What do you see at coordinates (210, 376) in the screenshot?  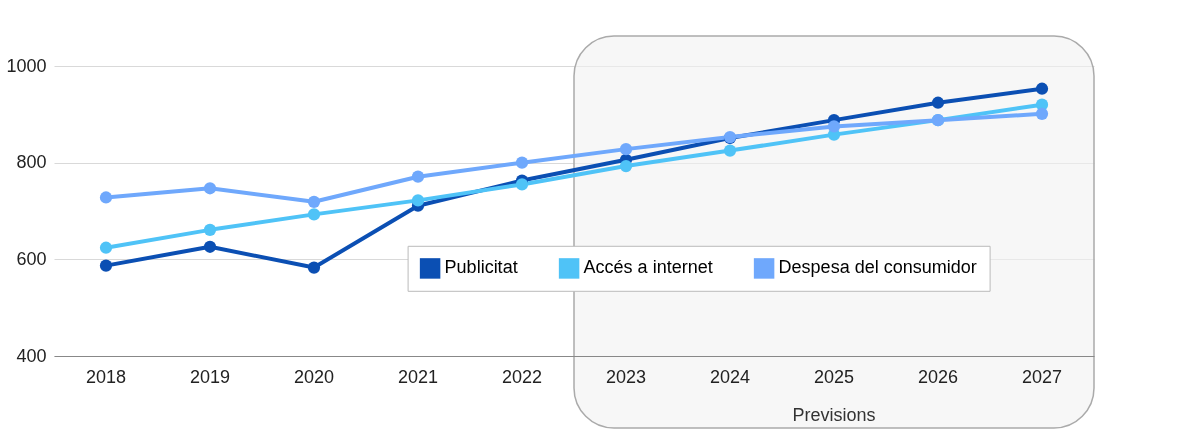 I see `x-tick-label: 2019` at bounding box center [210, 376].